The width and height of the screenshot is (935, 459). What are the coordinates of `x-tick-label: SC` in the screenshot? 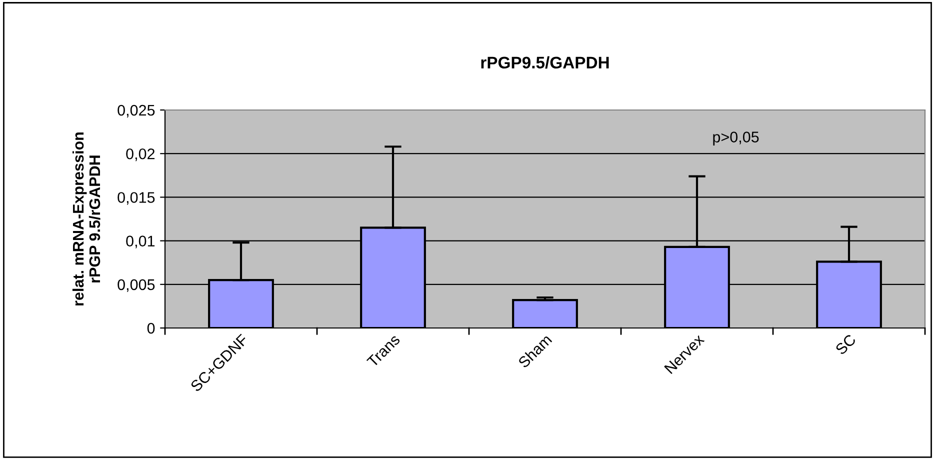 It's located at (845, 345).